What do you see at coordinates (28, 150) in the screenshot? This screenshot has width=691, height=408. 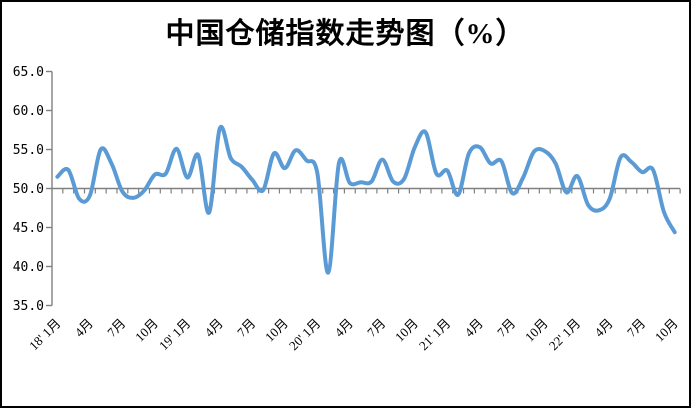 I see `y-axis-label: 55.0` at bounding box center [28, 150].